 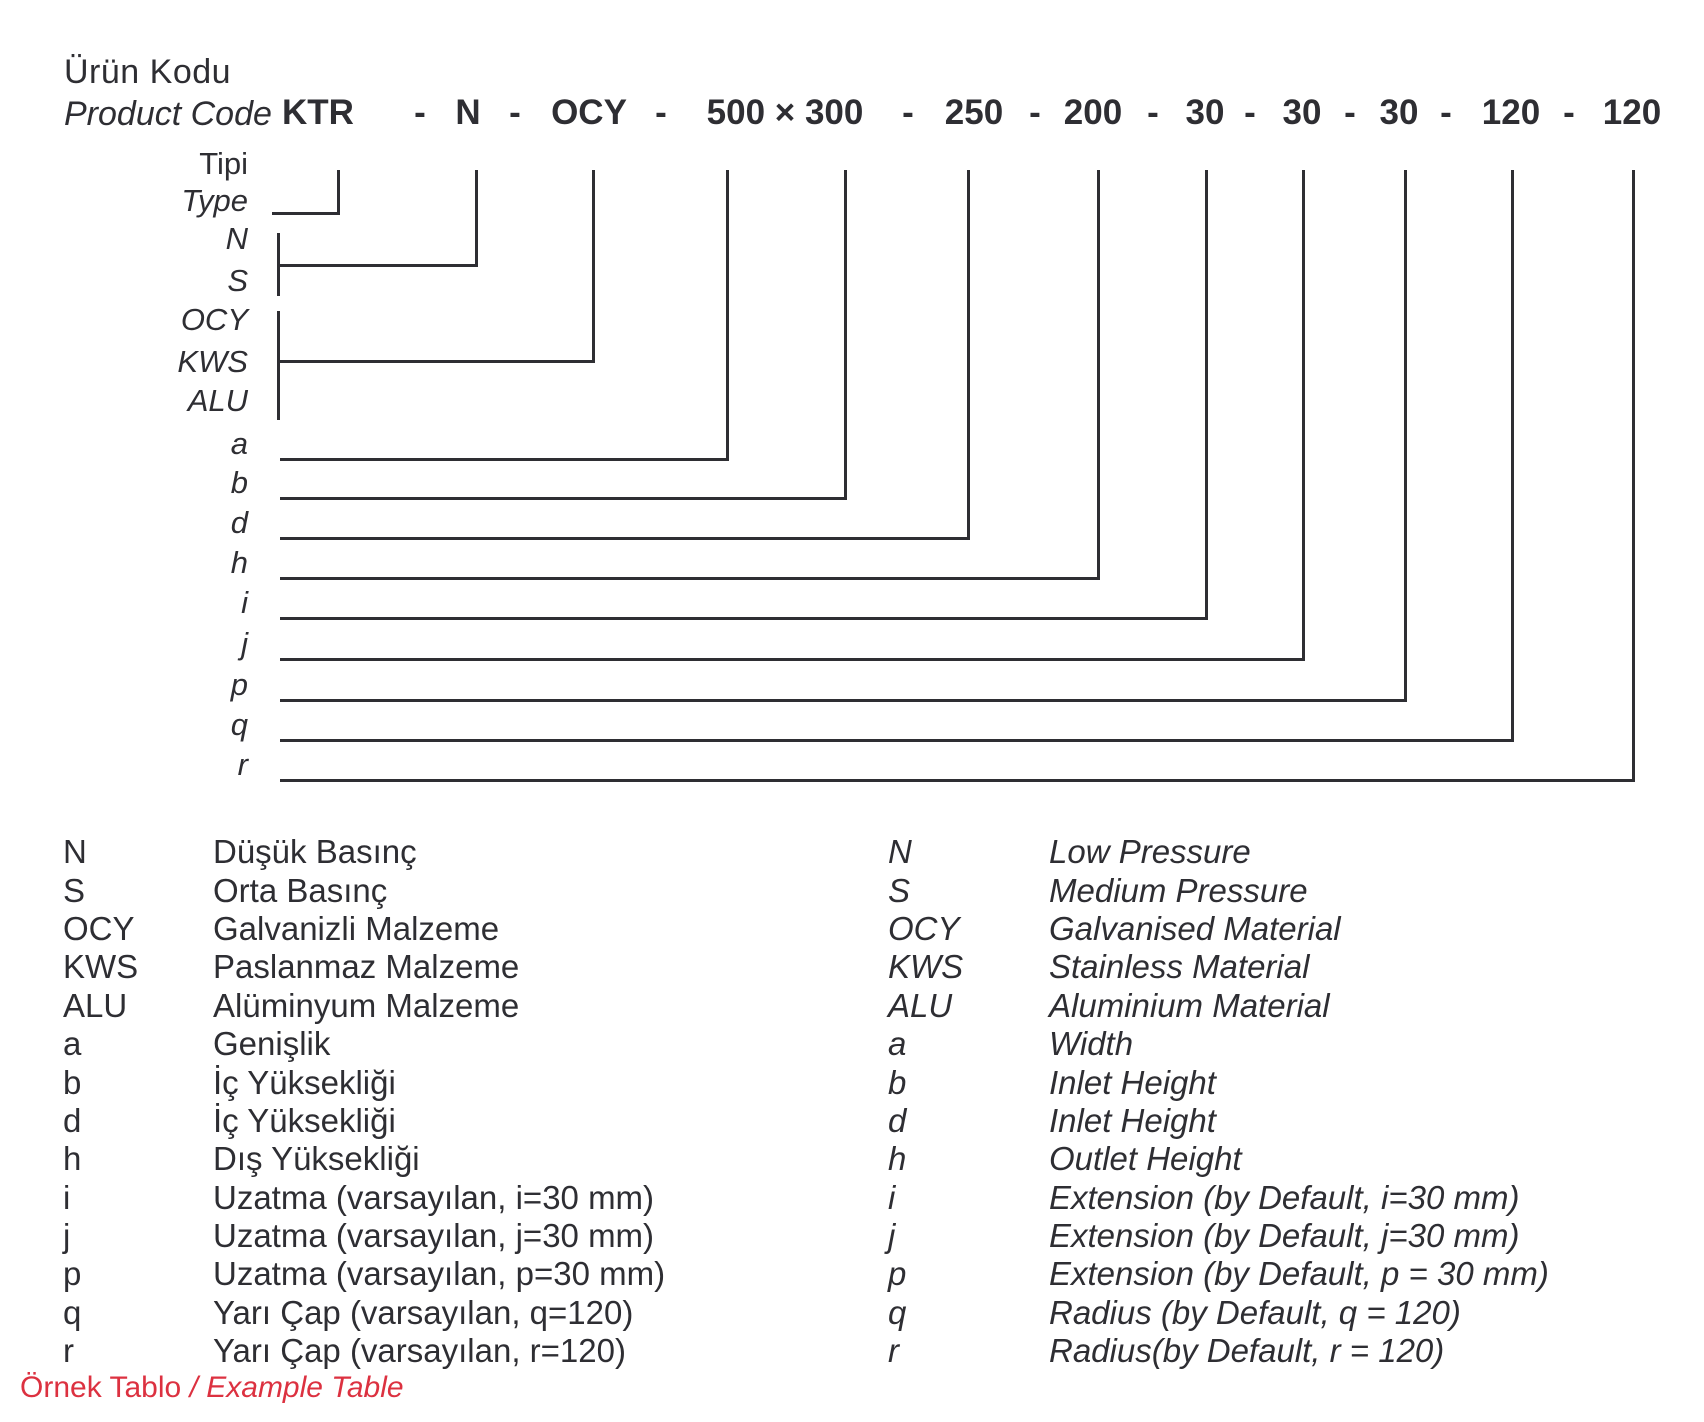 I want to click on branch-label-j: j, so click(x=244, y=643).